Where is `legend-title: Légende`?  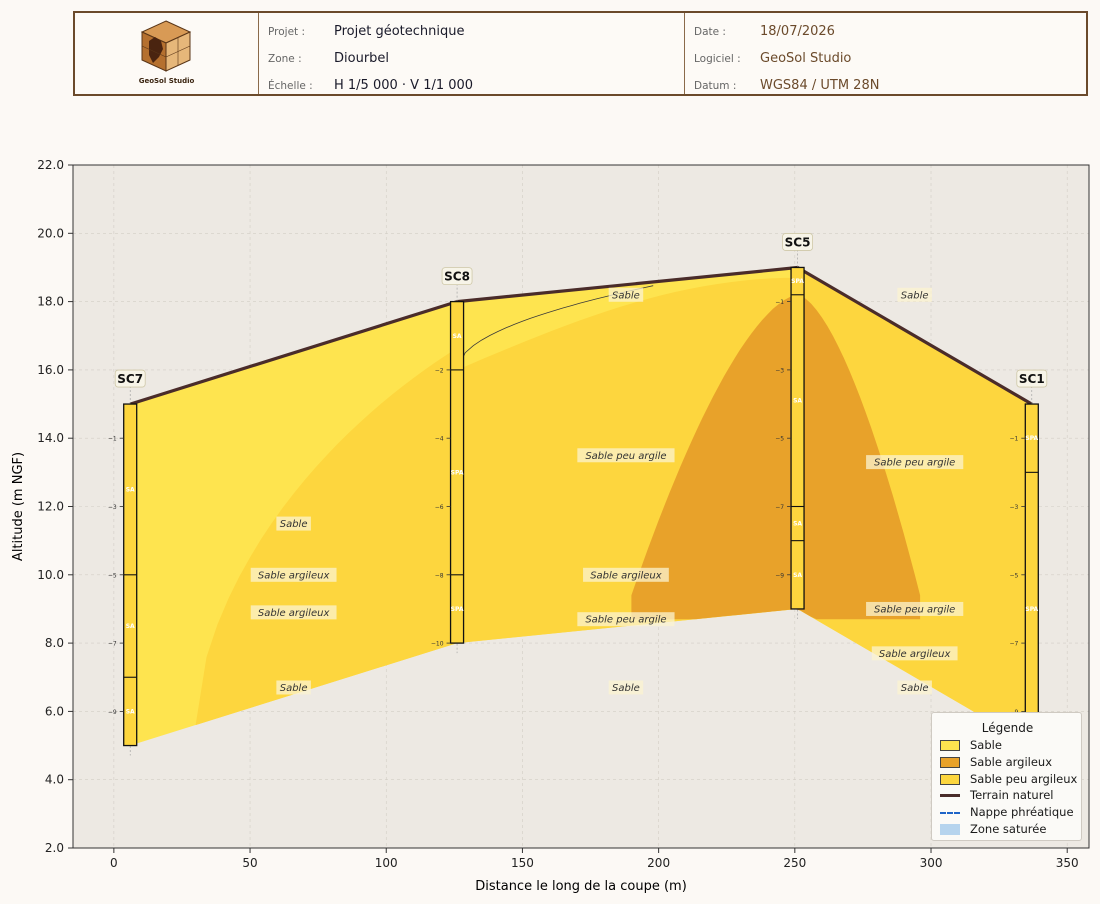
legend-title: Légende is located at coordinates (1007, 728).